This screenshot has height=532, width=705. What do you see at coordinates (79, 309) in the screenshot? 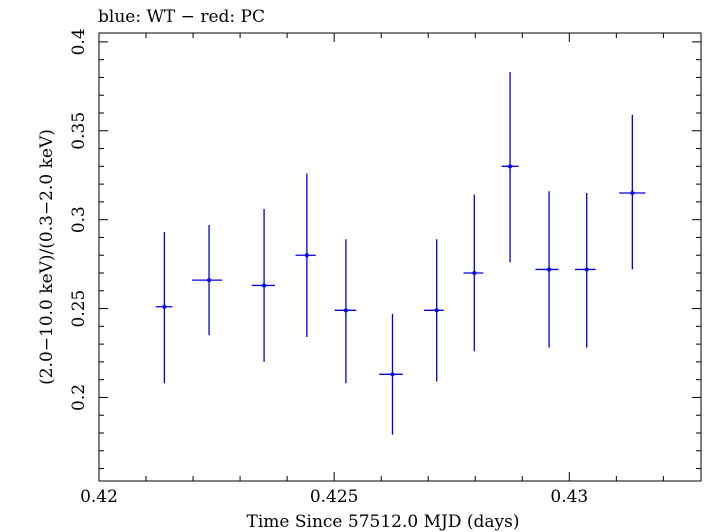
I see `y-tick-label: 0.25` at bounding box center [79, 309].